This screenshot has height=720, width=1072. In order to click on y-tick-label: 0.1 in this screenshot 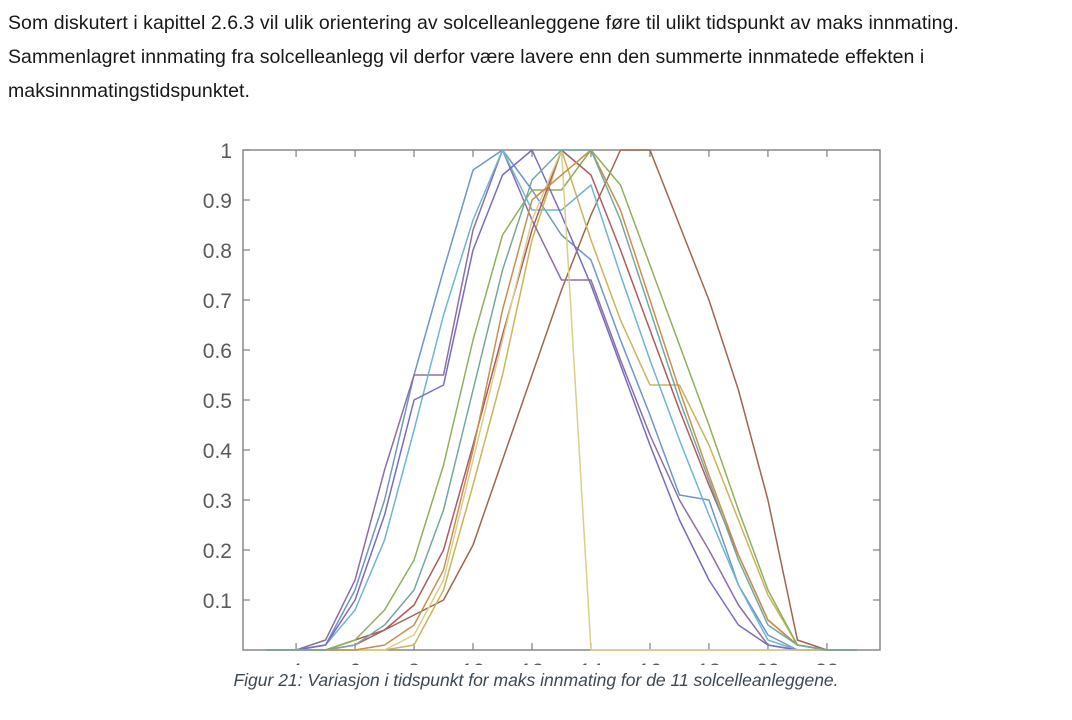, I will do `click(217, 601)`.